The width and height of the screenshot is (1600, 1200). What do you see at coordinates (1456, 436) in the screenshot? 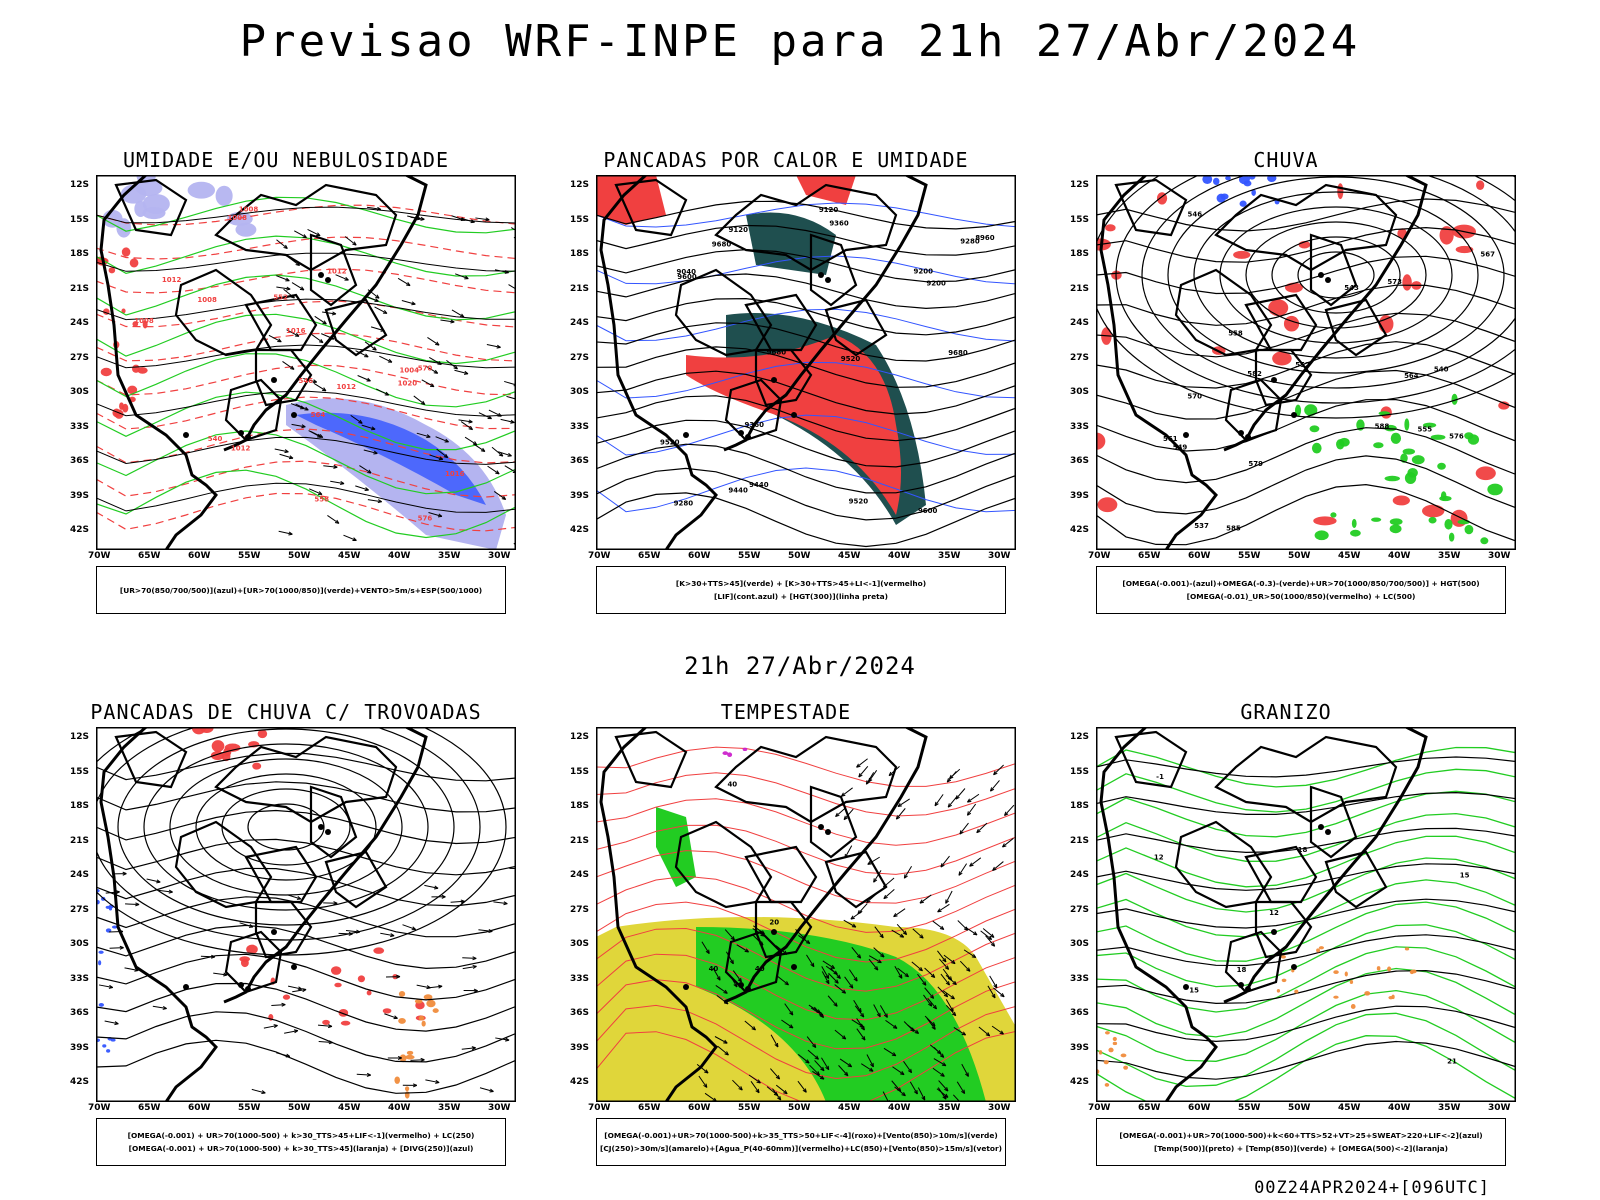
I see `contour-label: 576` at bounding box center [1456, 436].